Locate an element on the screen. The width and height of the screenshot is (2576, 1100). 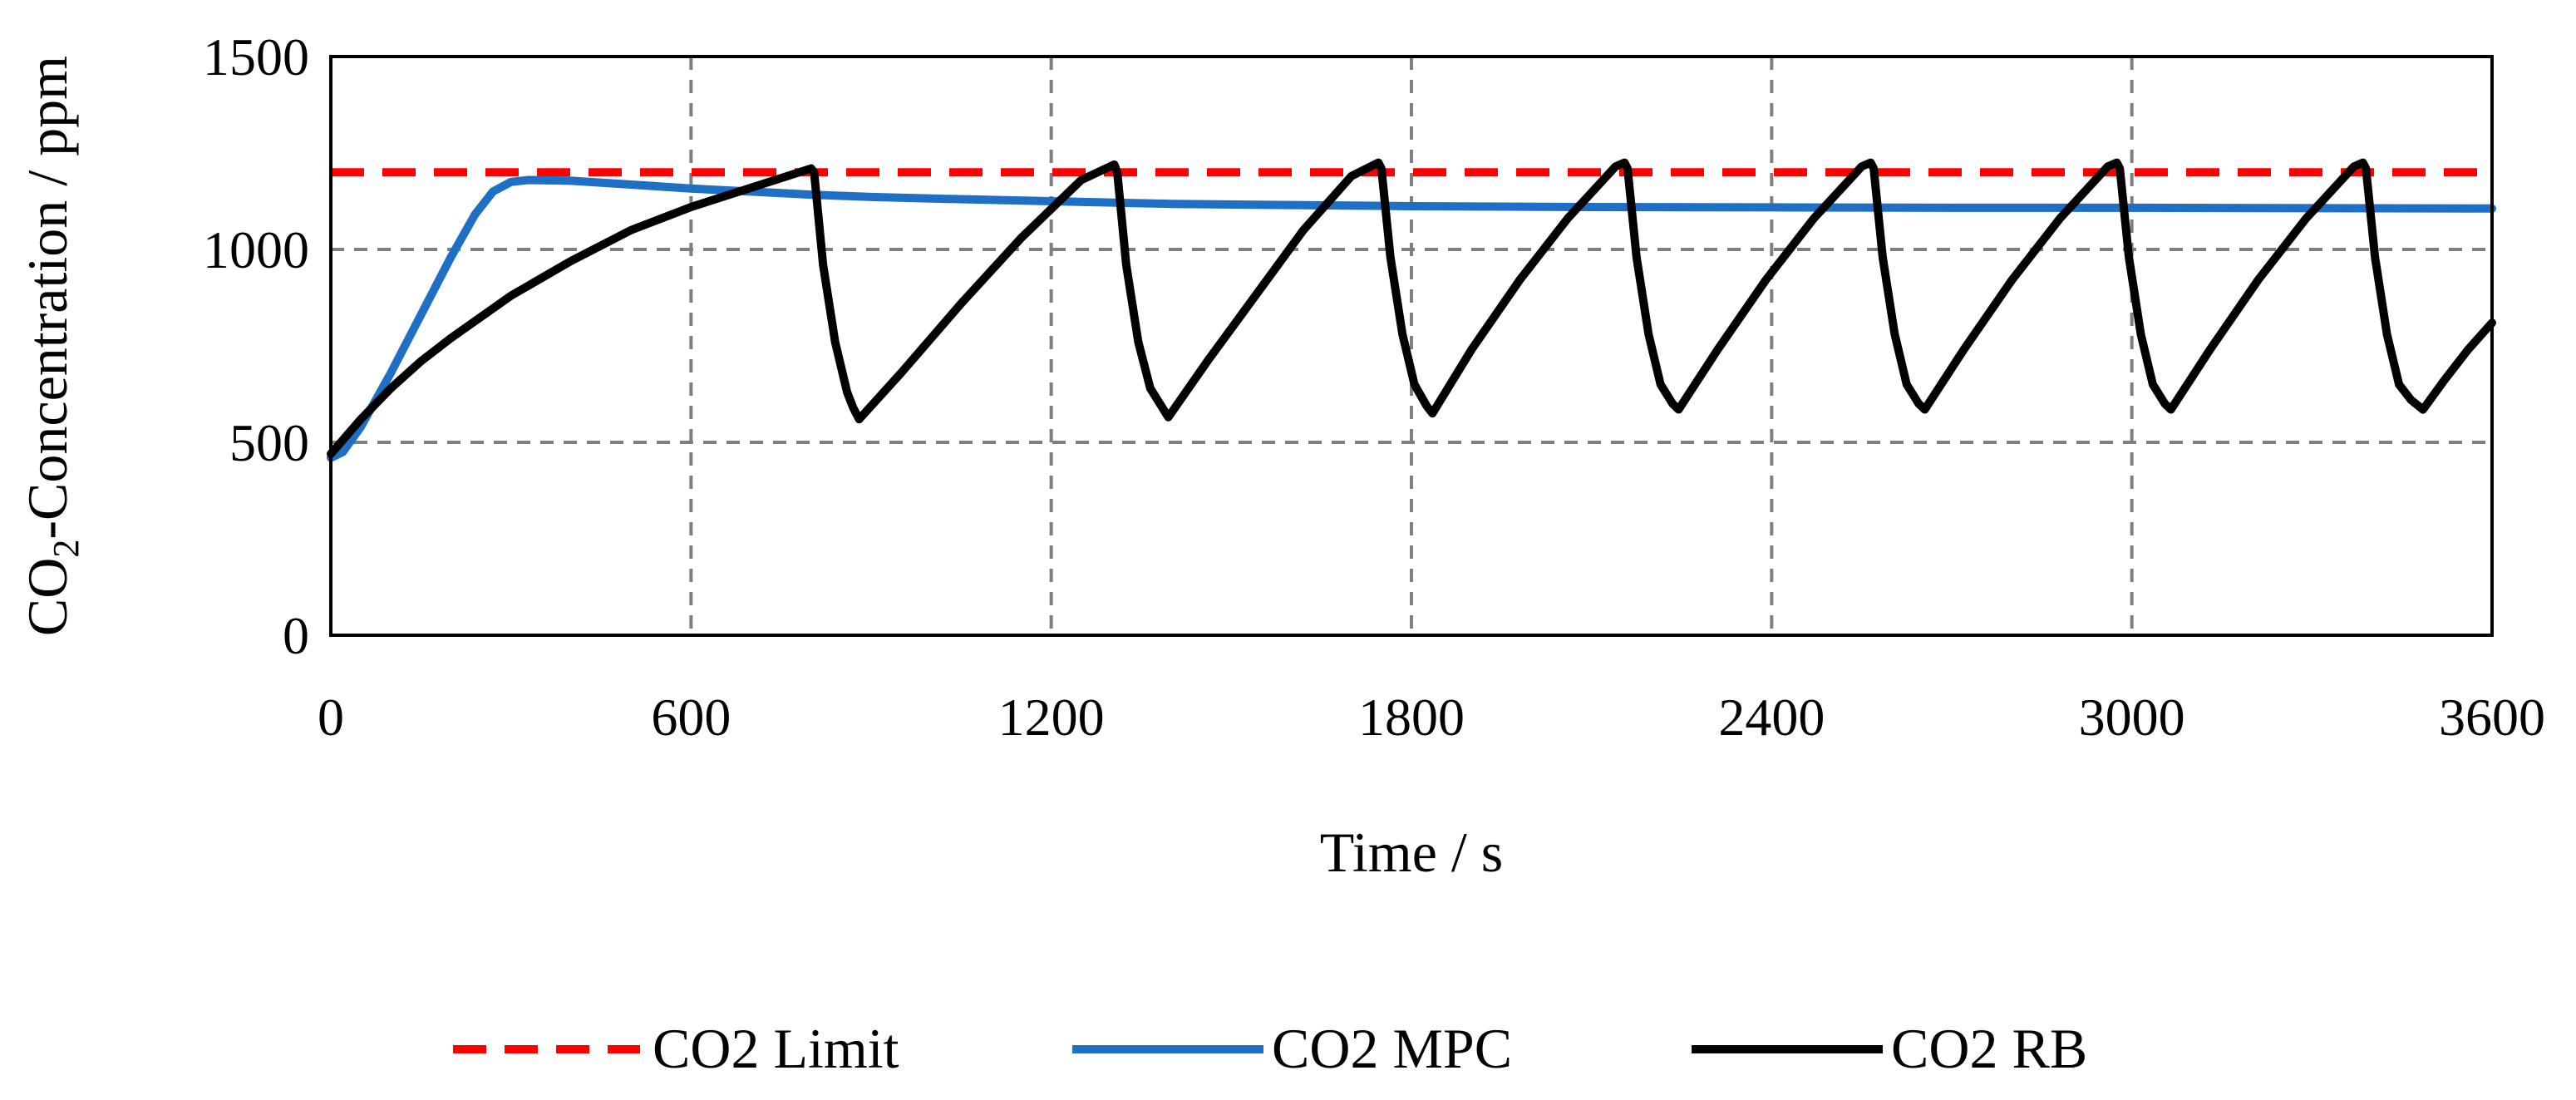
x-axis-title: Time / s is located at coordinates (1411, 852).